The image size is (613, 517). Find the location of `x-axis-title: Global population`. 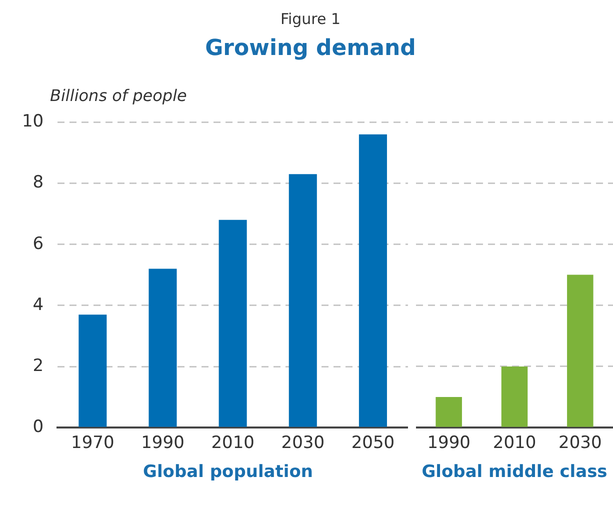

x-axis-title: Global population is located at coordinates (228, 472).